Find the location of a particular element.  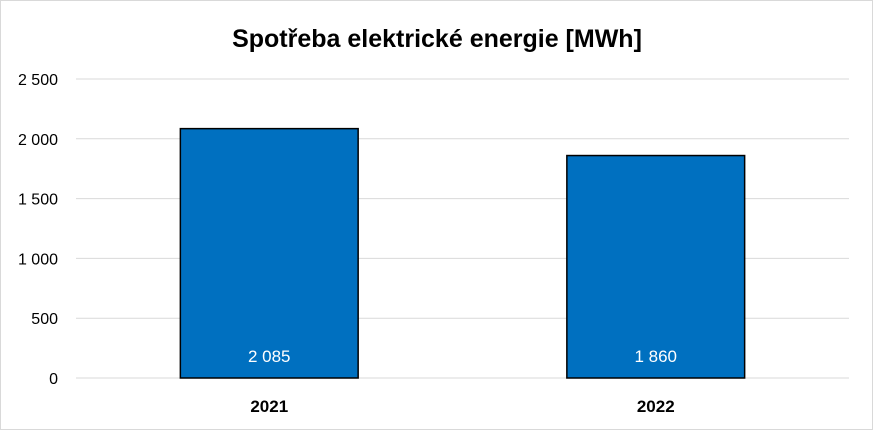

data-label: 2 085 is located at coordinates (269, 356).